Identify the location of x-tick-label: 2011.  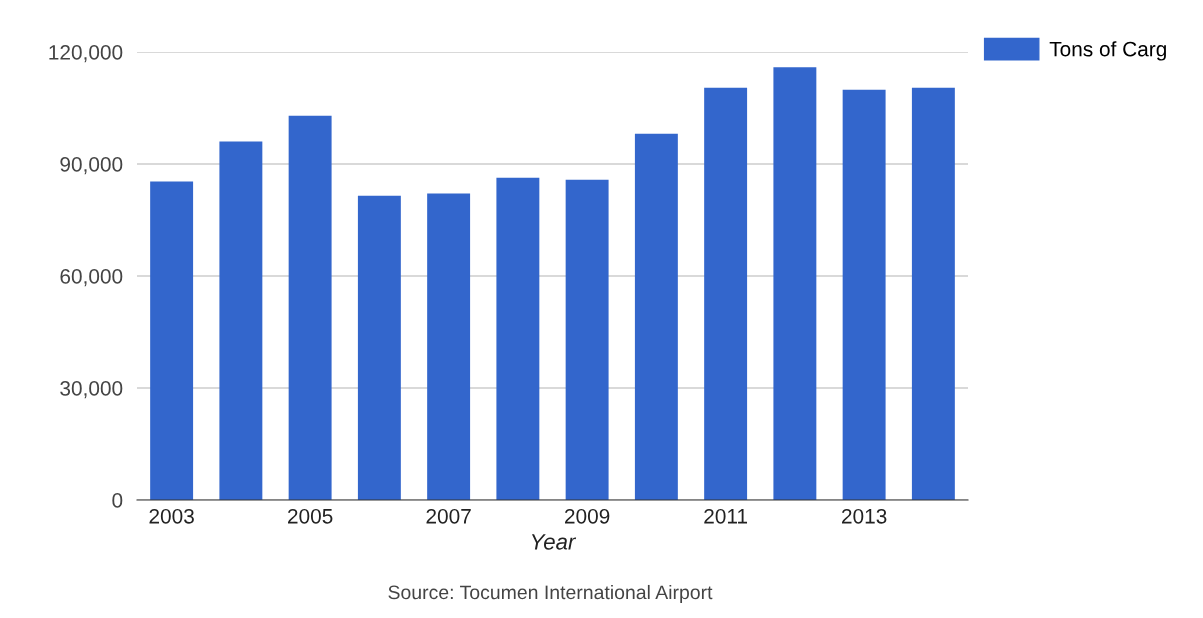
(726, 516).